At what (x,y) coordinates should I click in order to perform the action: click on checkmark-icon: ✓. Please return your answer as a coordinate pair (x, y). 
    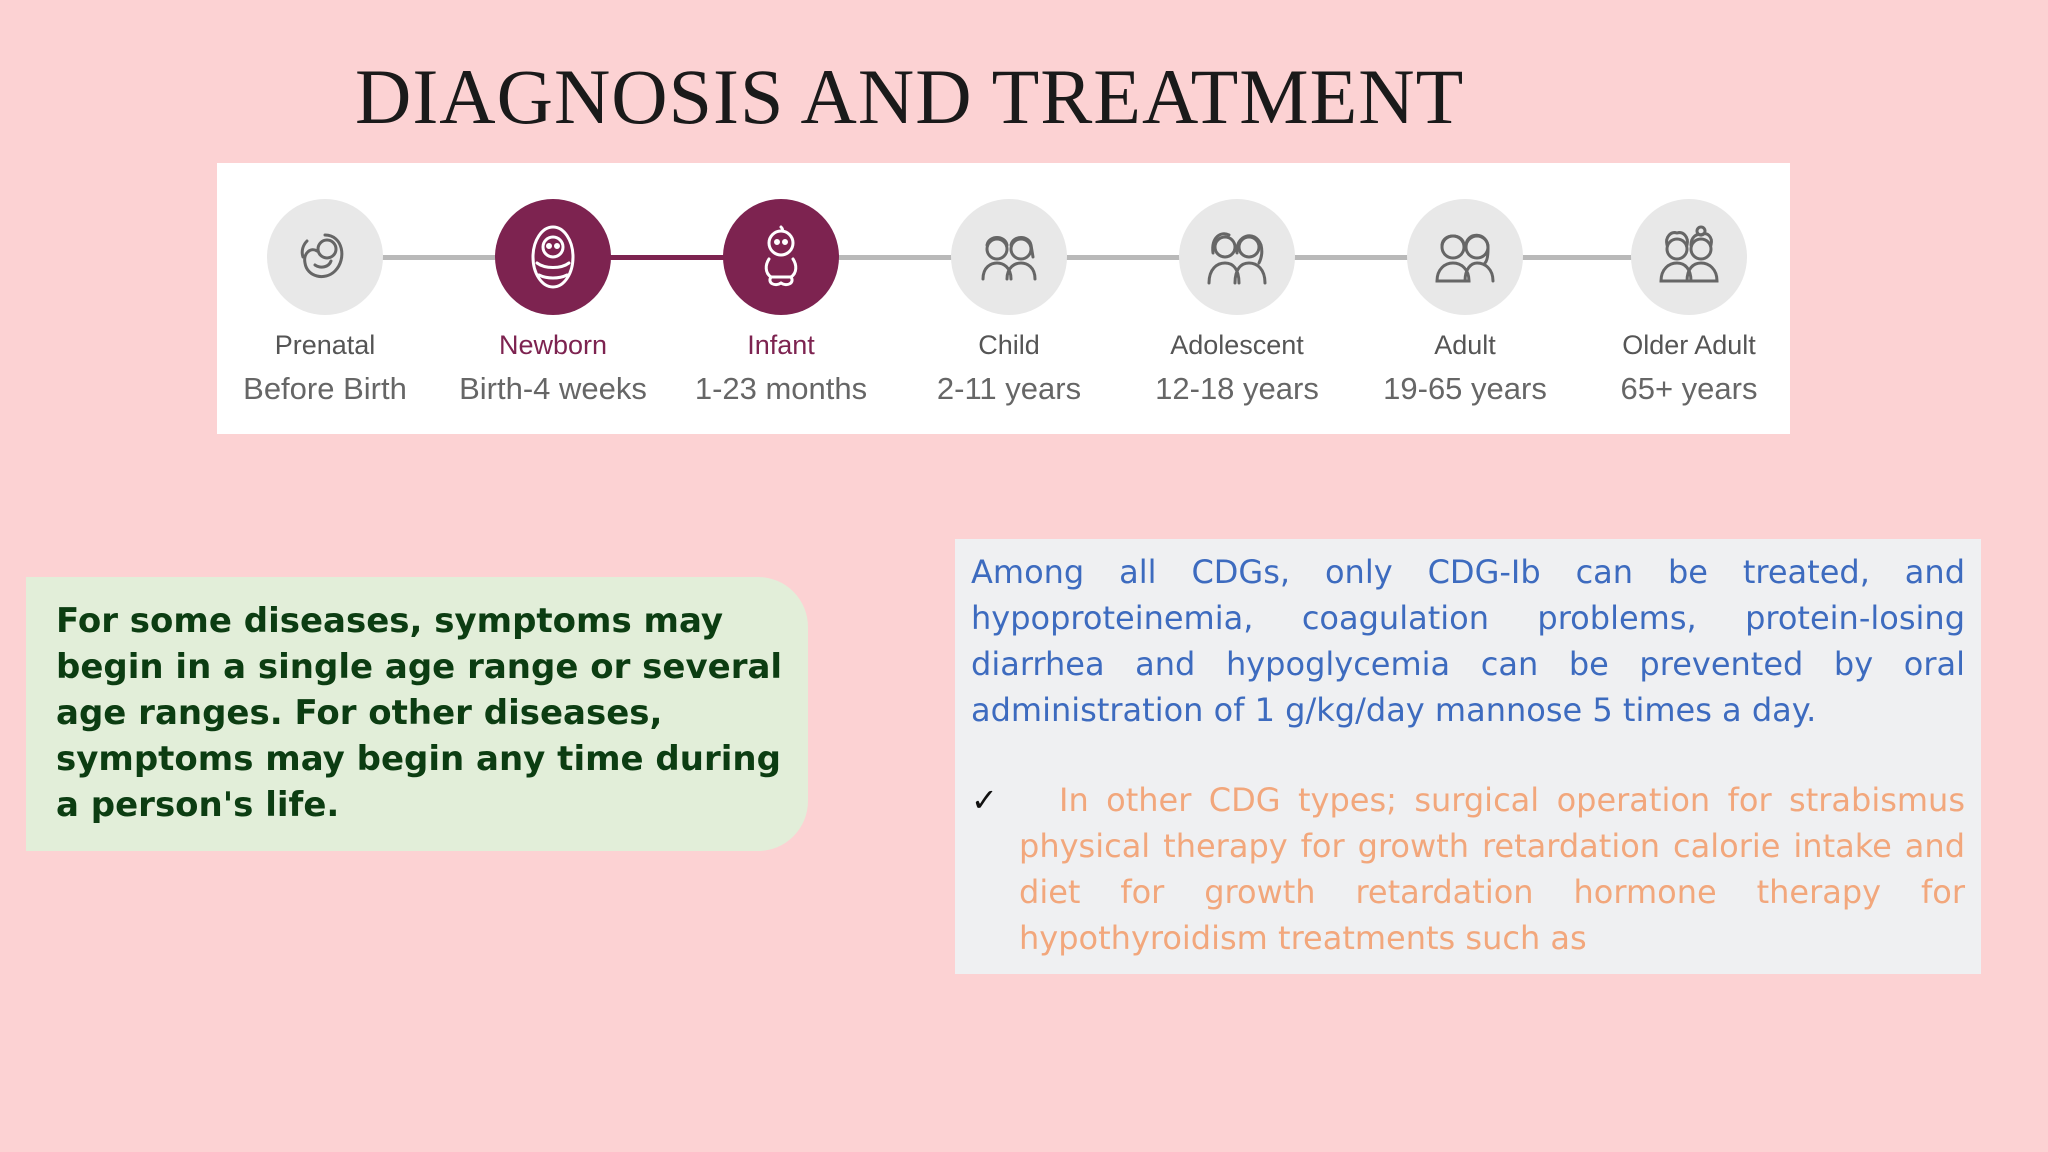
    Looking at the image, I should click on (984, 800).